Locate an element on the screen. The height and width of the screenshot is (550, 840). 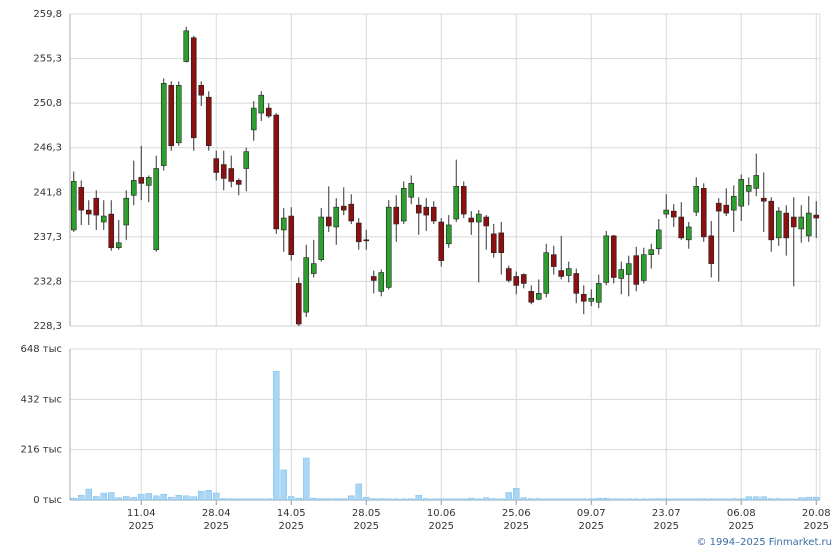
x-tick-label: 23.07 is located at coordinates (666, 513).